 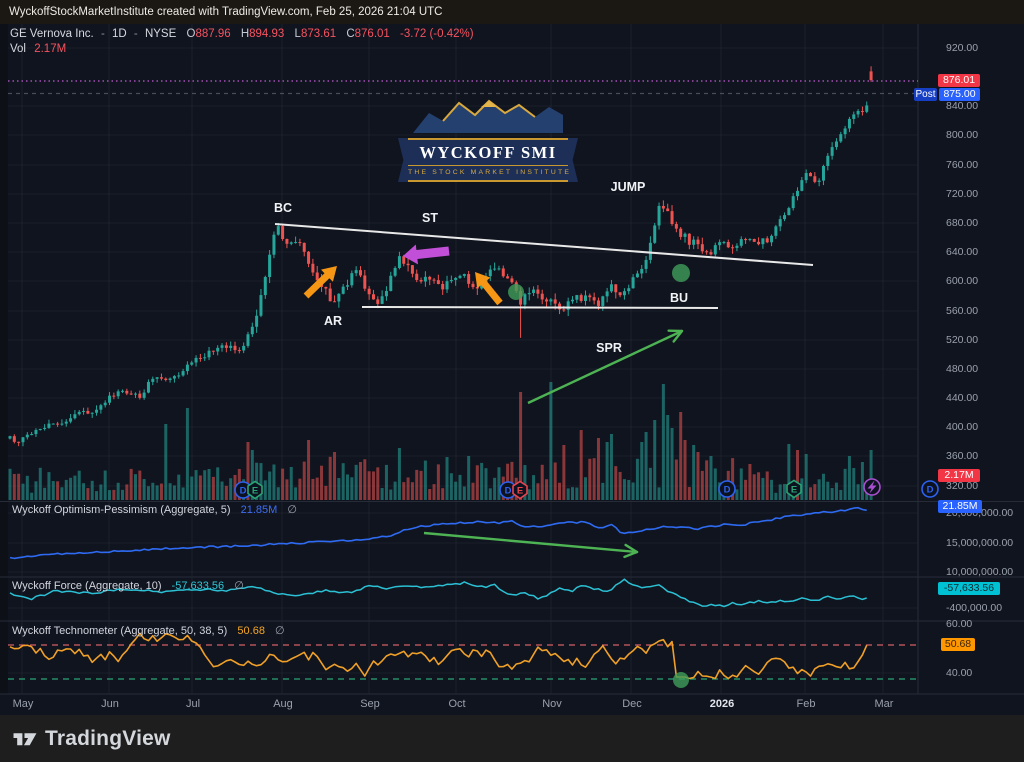 What do you see at coordinates (959, 624) in the screenshot?
I see `price-axis-tick: 60.00` at bounding box center [959, 624].